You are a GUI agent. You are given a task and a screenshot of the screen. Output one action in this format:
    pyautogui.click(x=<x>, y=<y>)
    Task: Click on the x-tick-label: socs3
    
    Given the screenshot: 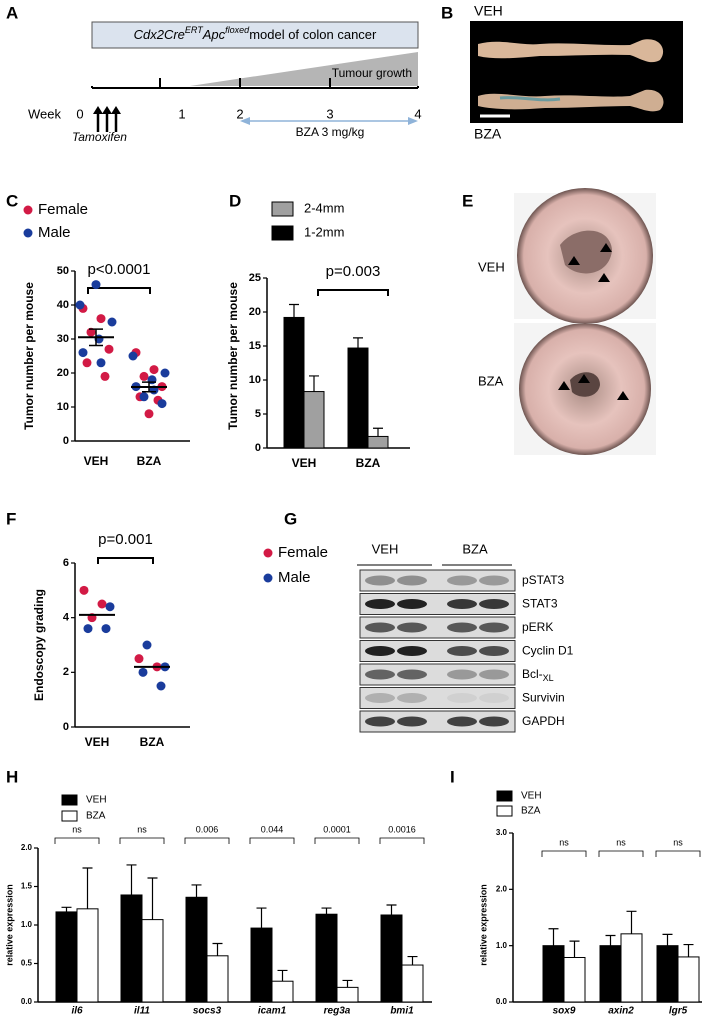 What is the action you would take?
    pyautogui.click(x=207, y=1011)
    